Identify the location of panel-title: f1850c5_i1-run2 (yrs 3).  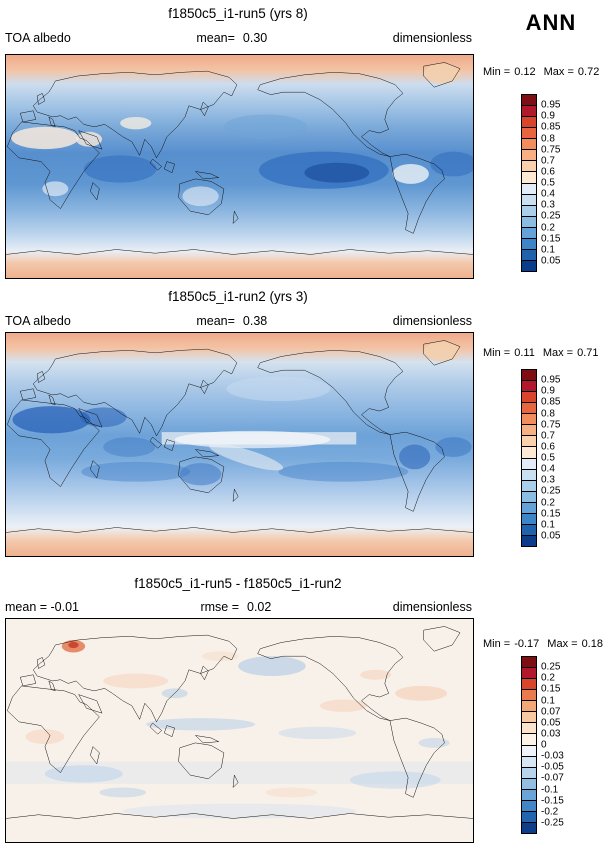
(238, 296).